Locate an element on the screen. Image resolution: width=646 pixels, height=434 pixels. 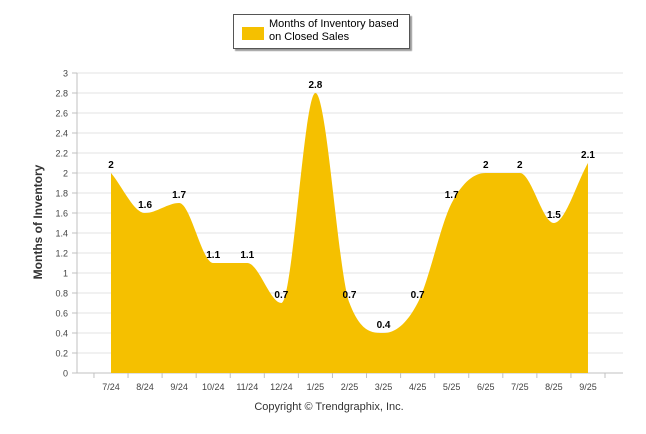
x-tick-label: 4/25 is located at coordinates (418, 387).